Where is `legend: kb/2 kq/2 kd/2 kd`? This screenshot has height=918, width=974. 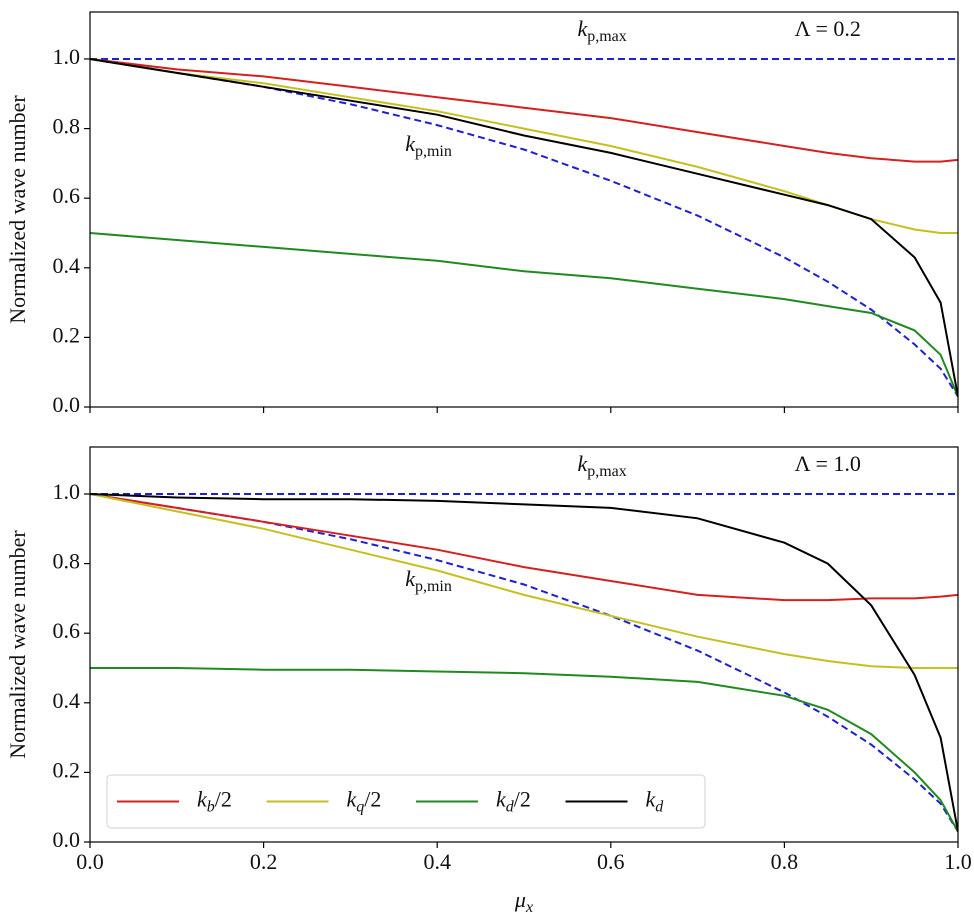
legend: kb/2 kq/2 kd/2 kd is located at coordinates (406, 801).